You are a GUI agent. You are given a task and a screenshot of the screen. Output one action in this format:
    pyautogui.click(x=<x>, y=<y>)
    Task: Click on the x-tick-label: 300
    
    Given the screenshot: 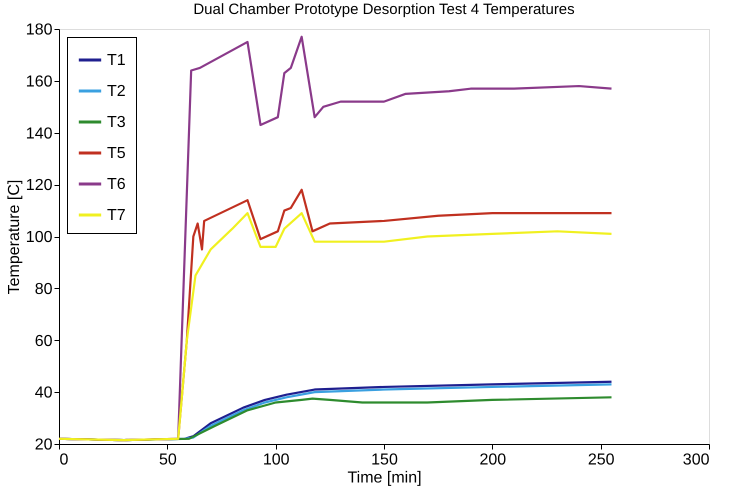 What is the action you would take?
    pyautogui.click(x=696, y=460)
    